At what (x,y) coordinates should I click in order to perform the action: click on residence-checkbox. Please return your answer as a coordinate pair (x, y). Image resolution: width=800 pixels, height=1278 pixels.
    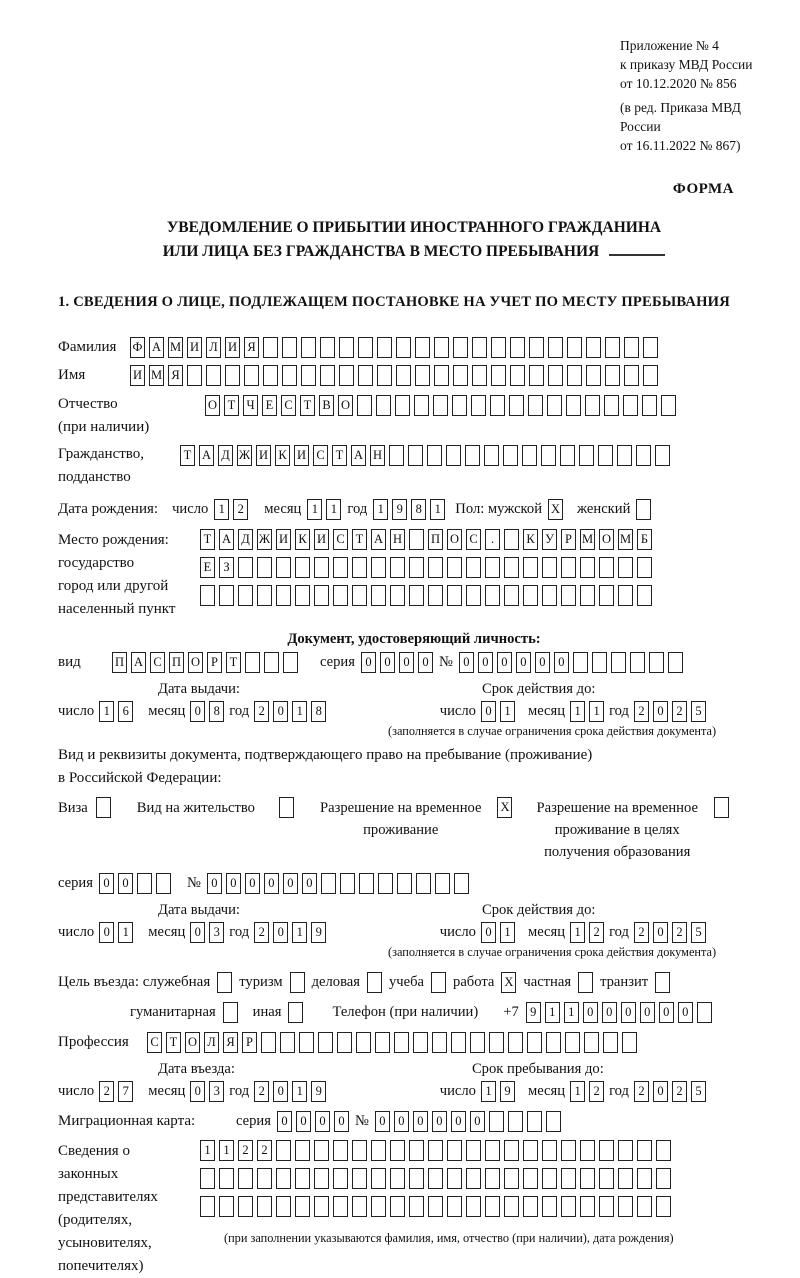
    Looking at the image, I should click on (286, 807).